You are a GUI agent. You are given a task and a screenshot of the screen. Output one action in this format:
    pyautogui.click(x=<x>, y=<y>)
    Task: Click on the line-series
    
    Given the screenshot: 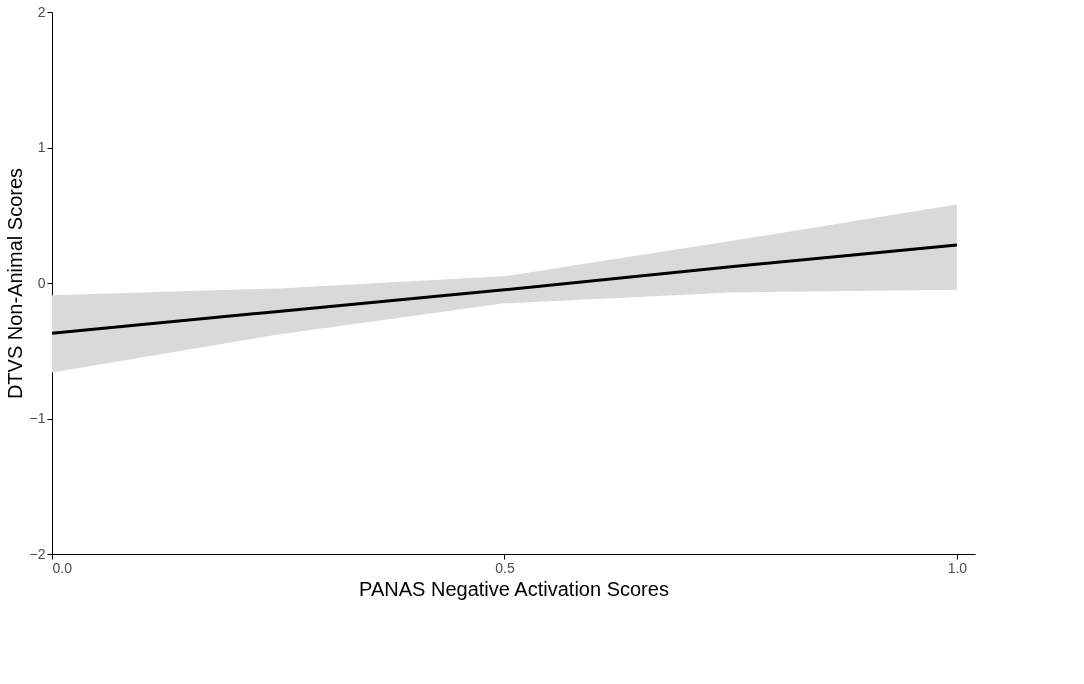 What is the action you would take?
    pyautogui.click(x=504, y=289)
    